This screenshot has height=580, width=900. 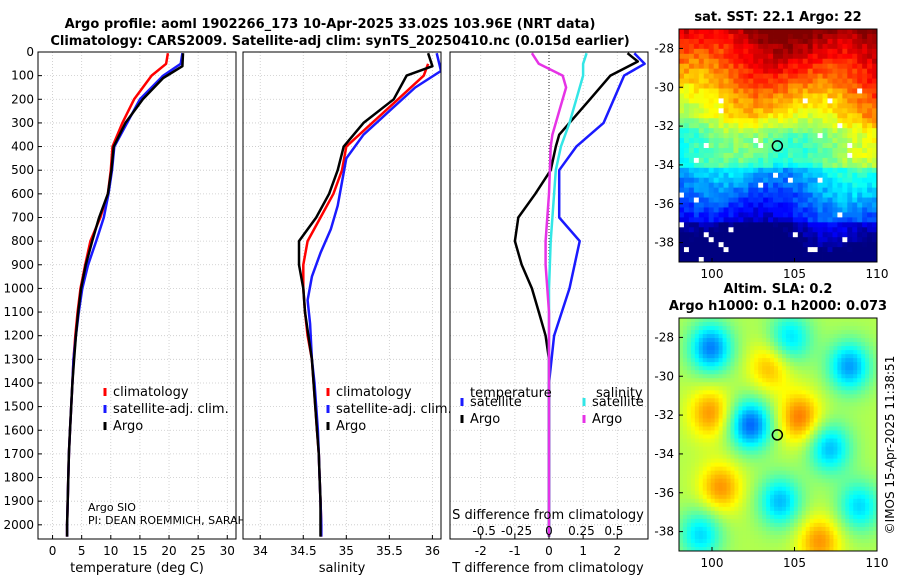 What do you see at coordinates (227, 551) in the screenshot?
I see `temp-xtick-label: 30` at bounding box center [227, 551].